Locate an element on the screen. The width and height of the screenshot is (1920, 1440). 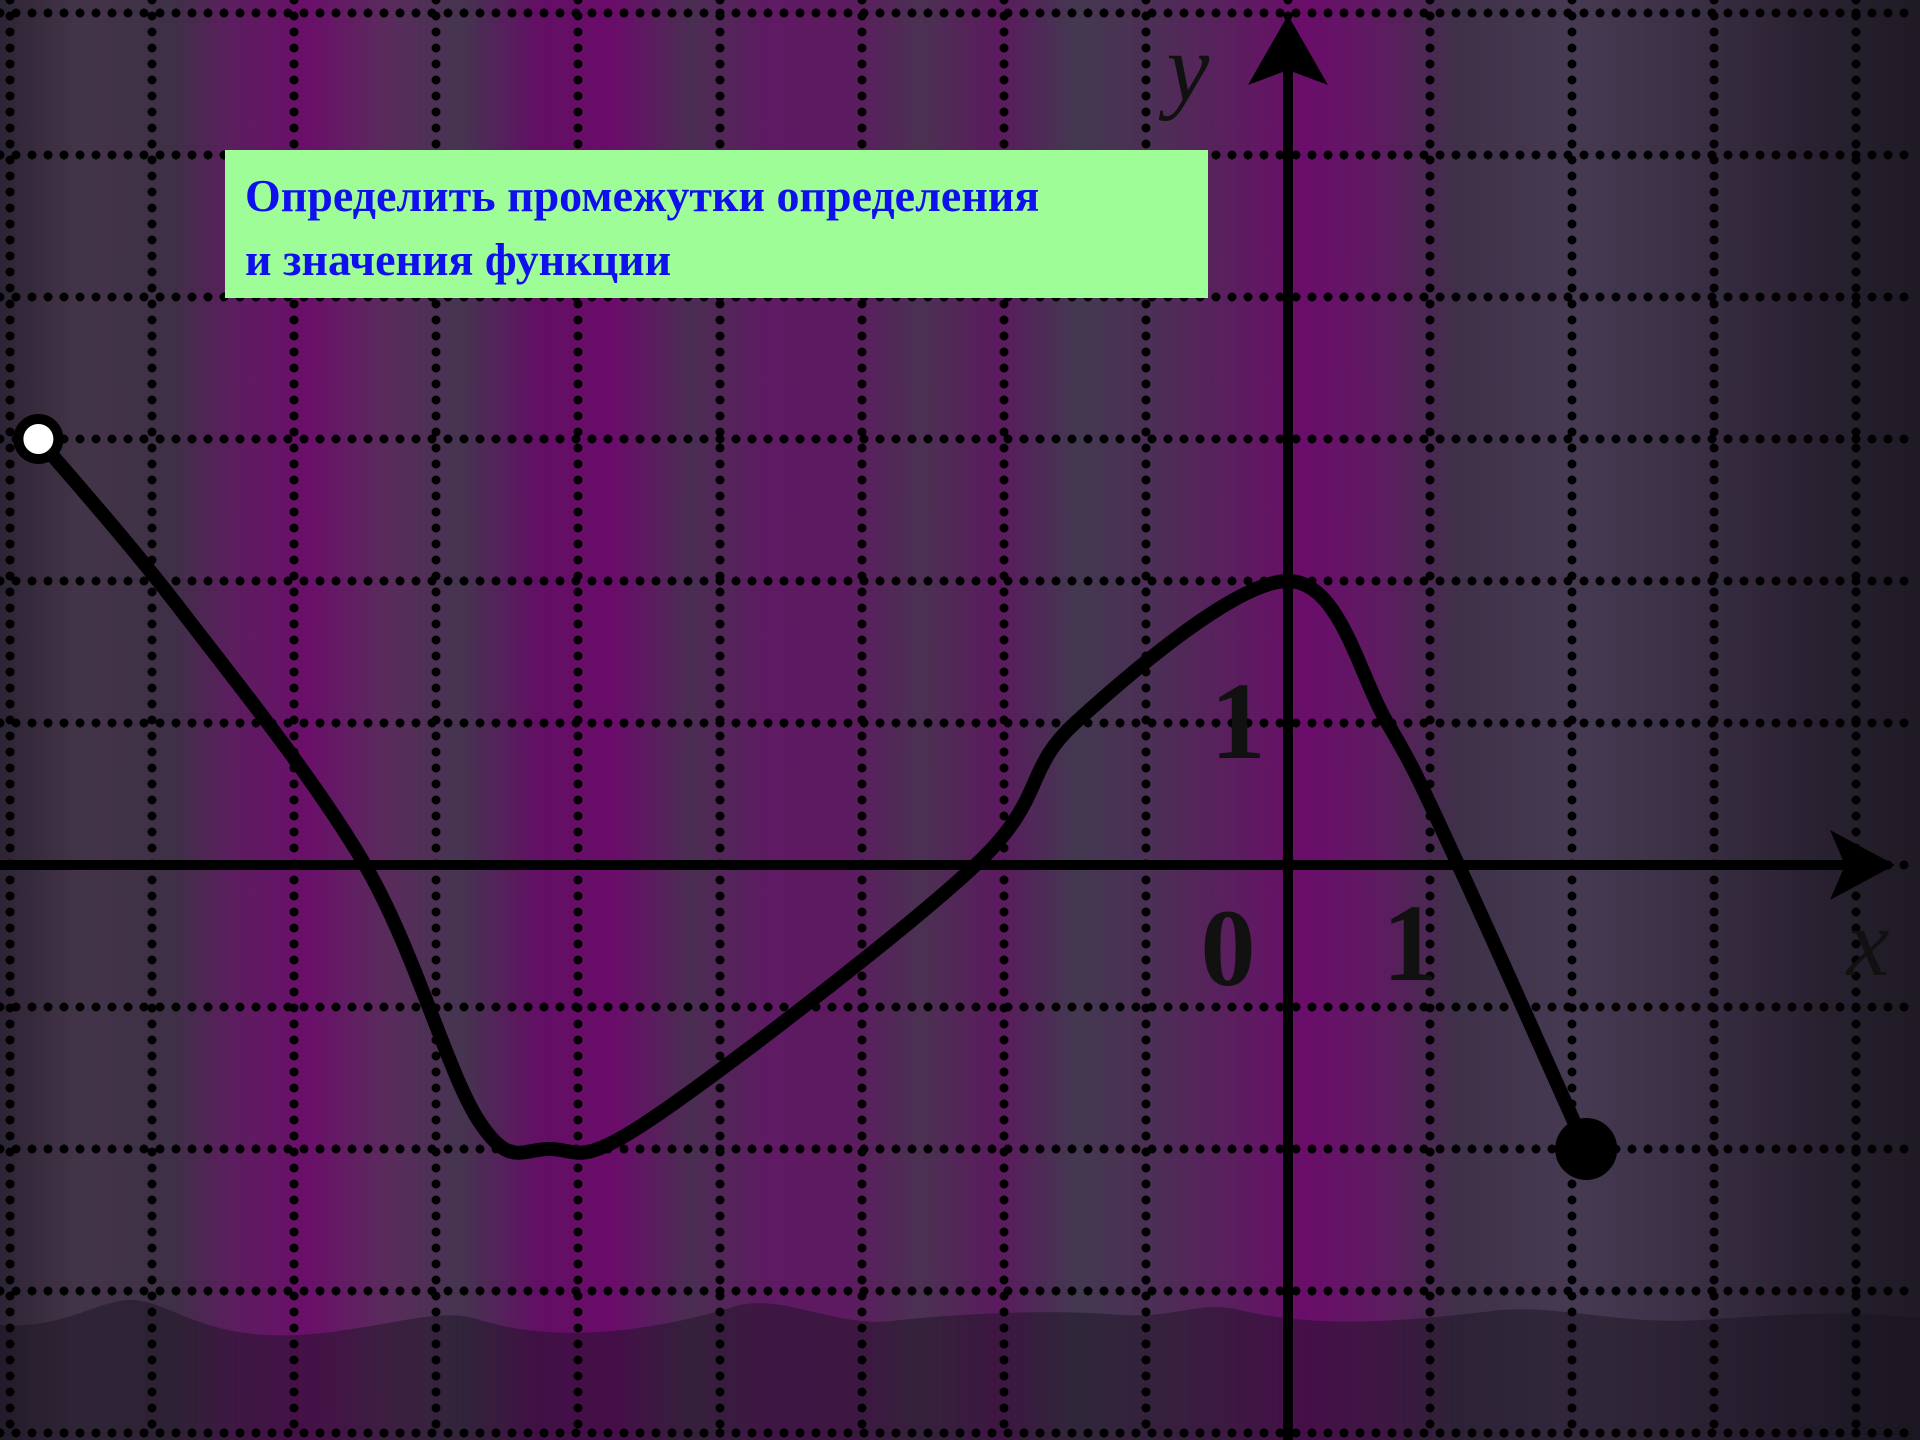
x-axis-arrow is located at coordinates (1862, 865).